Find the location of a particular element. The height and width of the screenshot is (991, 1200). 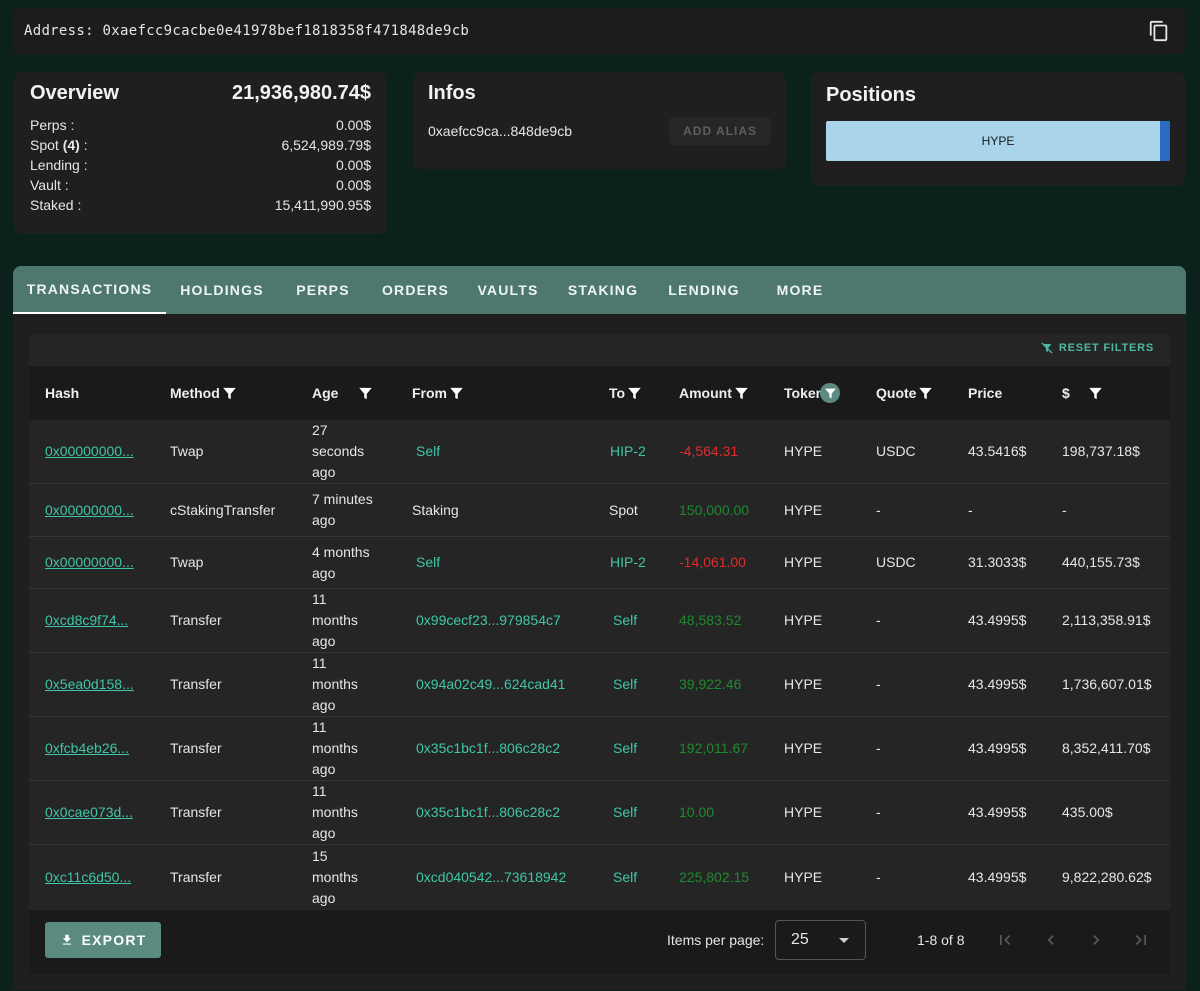

amount: 225,802.15 is located at coordinates (714, 877).